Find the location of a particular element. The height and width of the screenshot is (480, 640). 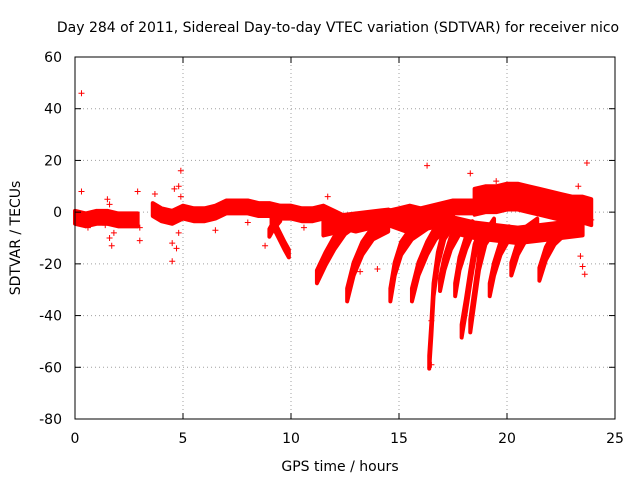

y-tick-label: -80 is located at coordinates (50, 420).